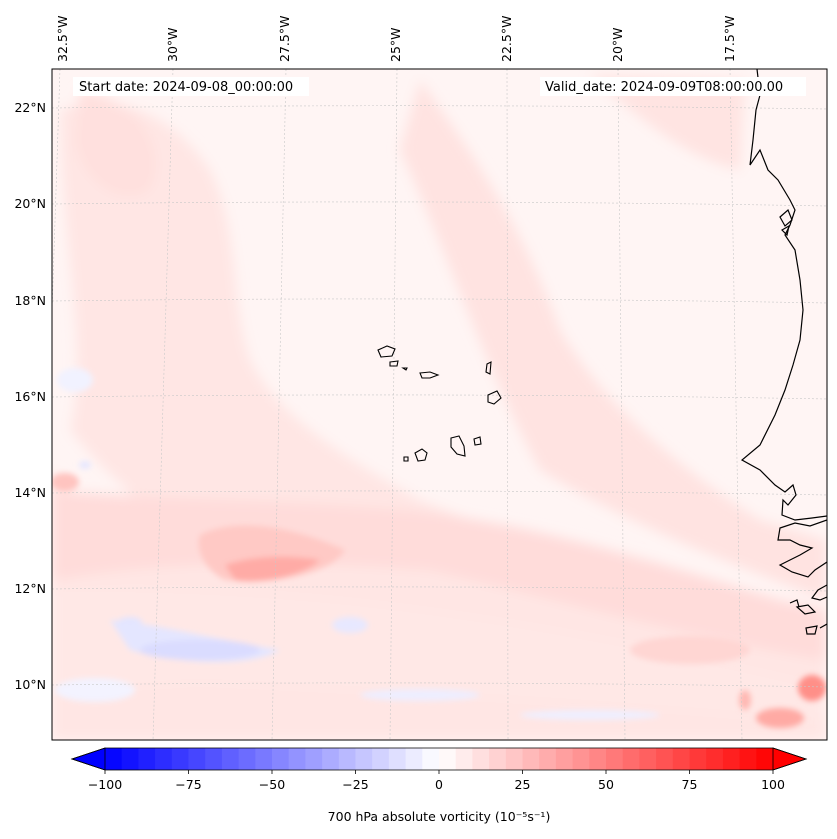 The image size is (837, 839). I want to click on island-brava, so click(406, 459).